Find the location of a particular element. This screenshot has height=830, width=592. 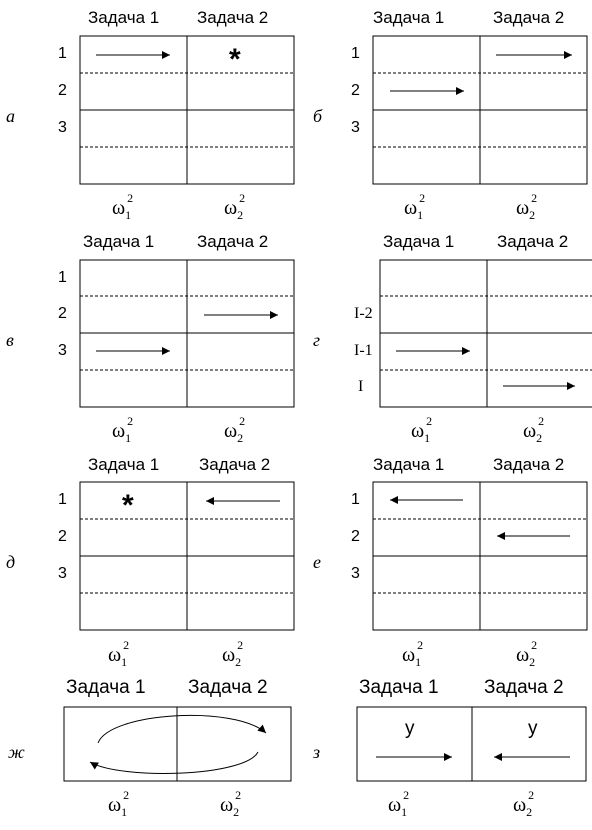

panel-label: б is located at coordinates (318, 116).